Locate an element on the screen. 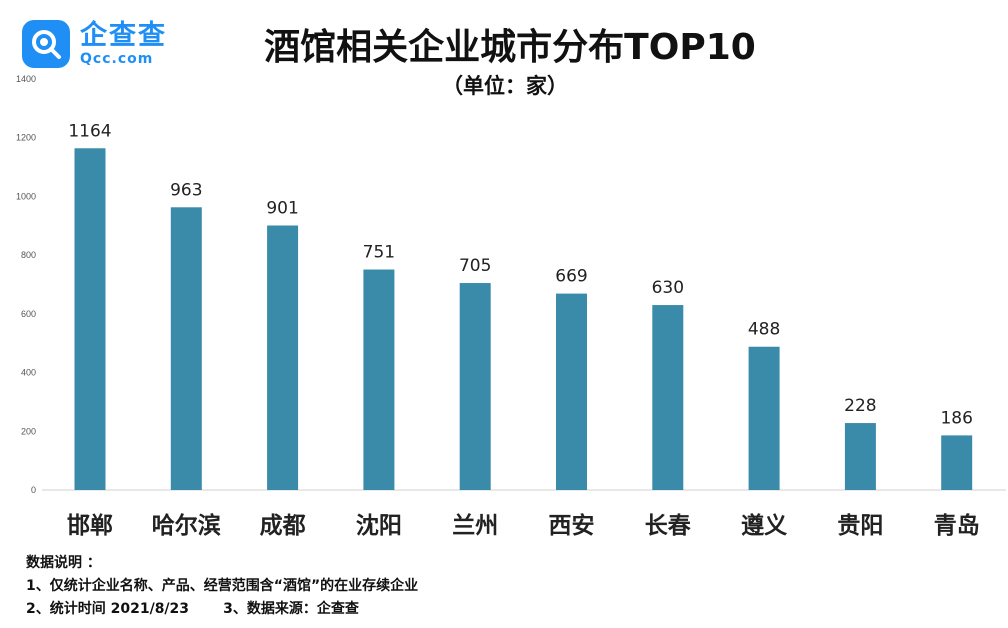 This screenshot has width=1008, height=628. y-tick-label: 200 is located at coordinates (28, 431).